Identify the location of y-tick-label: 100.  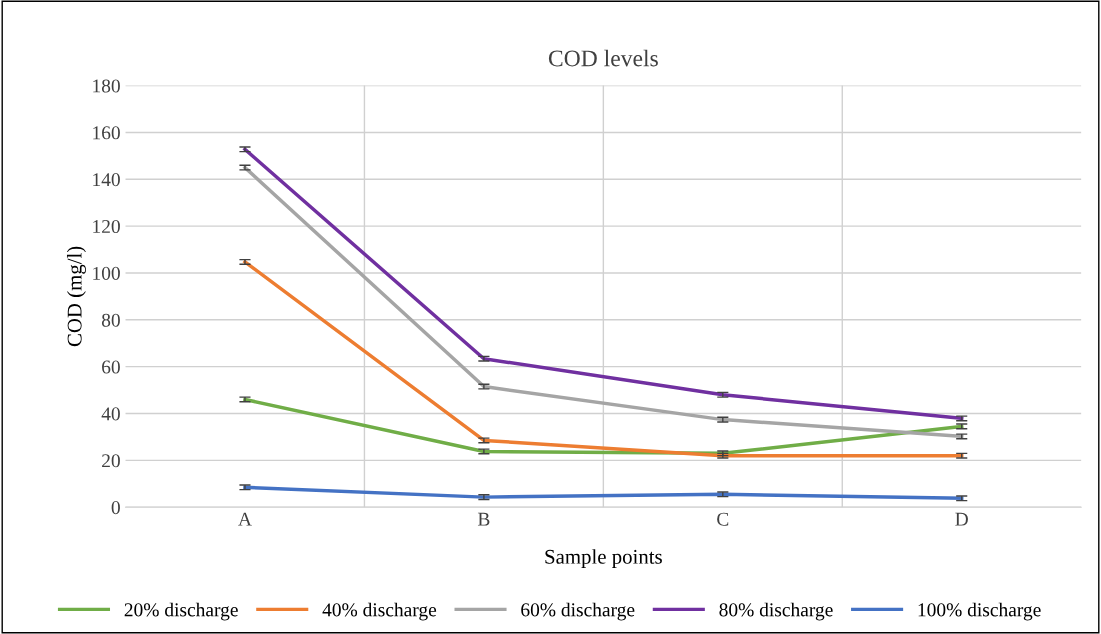
(106, 273).